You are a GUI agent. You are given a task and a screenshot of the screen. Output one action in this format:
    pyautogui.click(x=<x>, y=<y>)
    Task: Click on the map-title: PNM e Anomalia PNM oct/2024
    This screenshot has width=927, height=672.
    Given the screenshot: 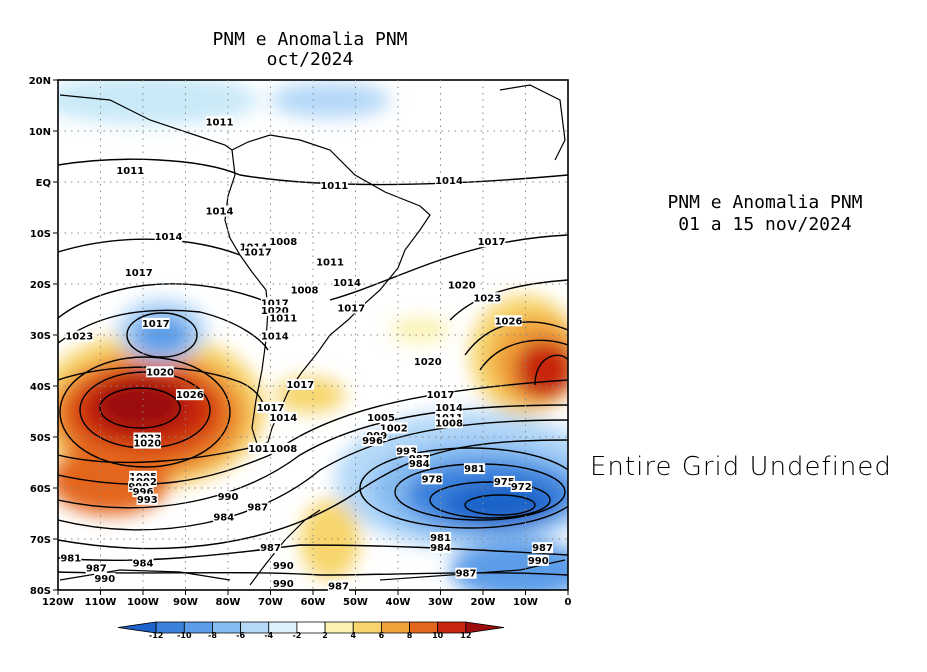 What is the action you would take?
    pyautogui.click(x=310, y=50)
    